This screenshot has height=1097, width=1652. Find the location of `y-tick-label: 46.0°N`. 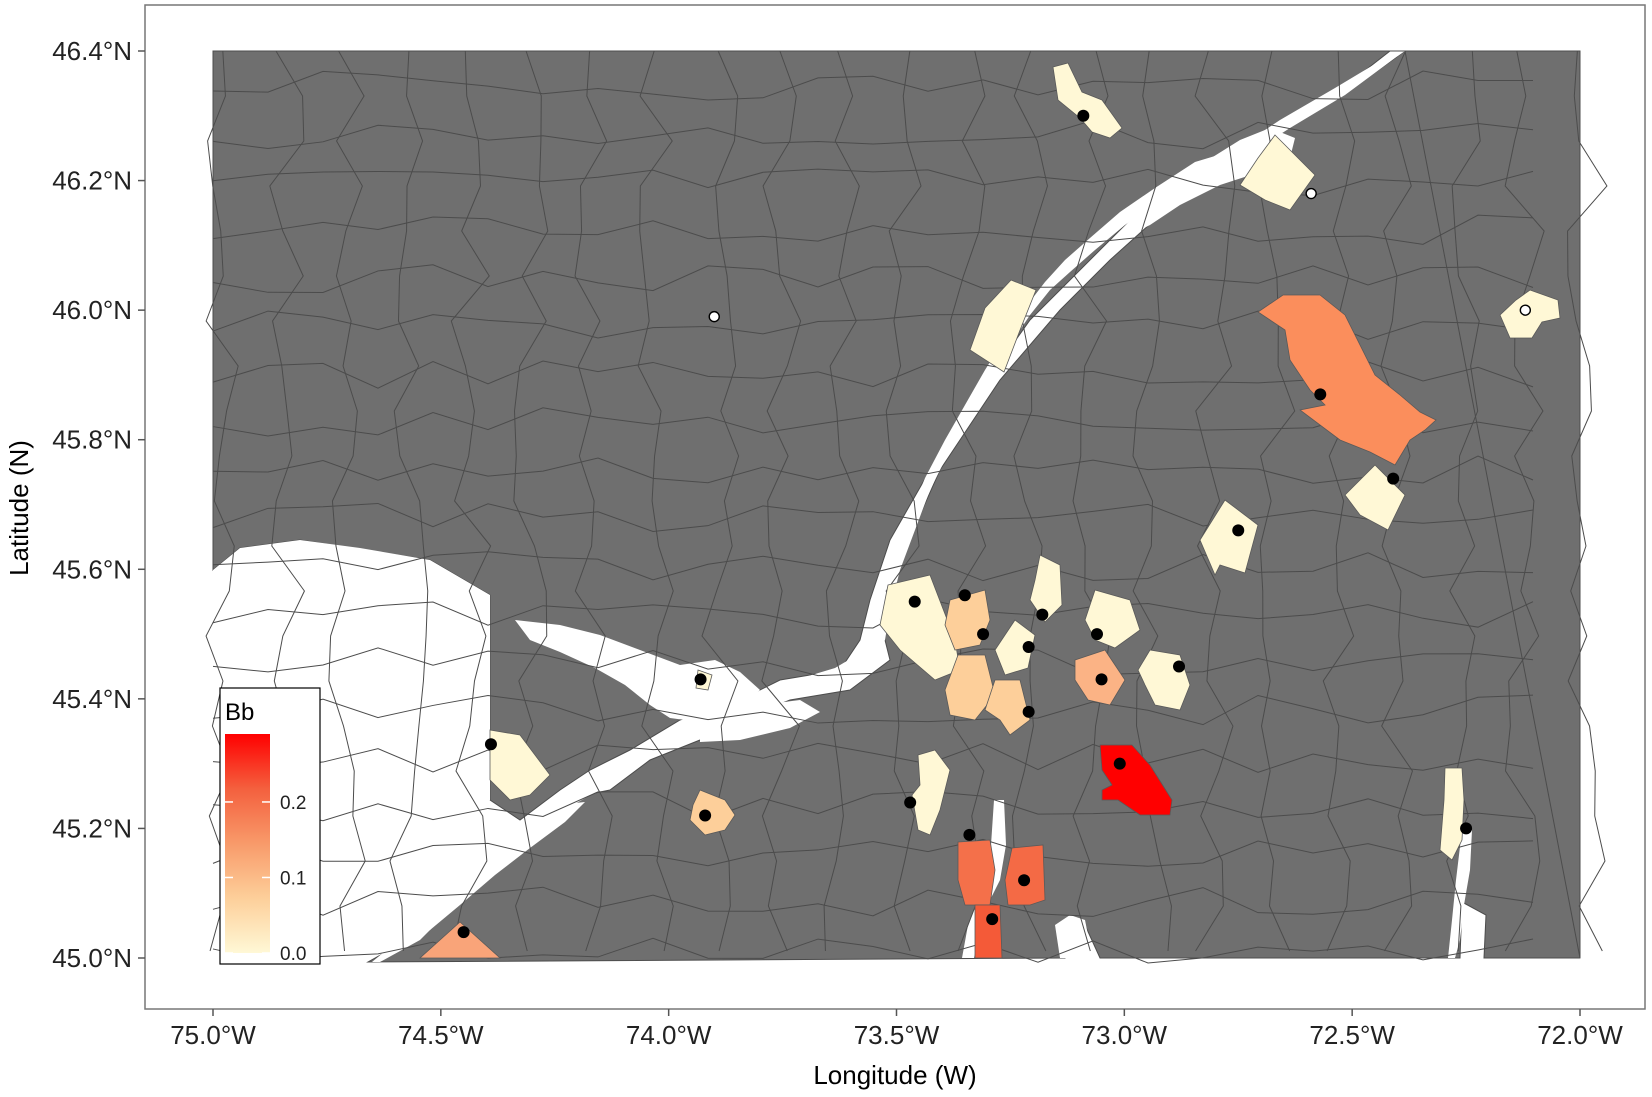

y-tick-label: 46.0°N is located at coordinates (92, 310).